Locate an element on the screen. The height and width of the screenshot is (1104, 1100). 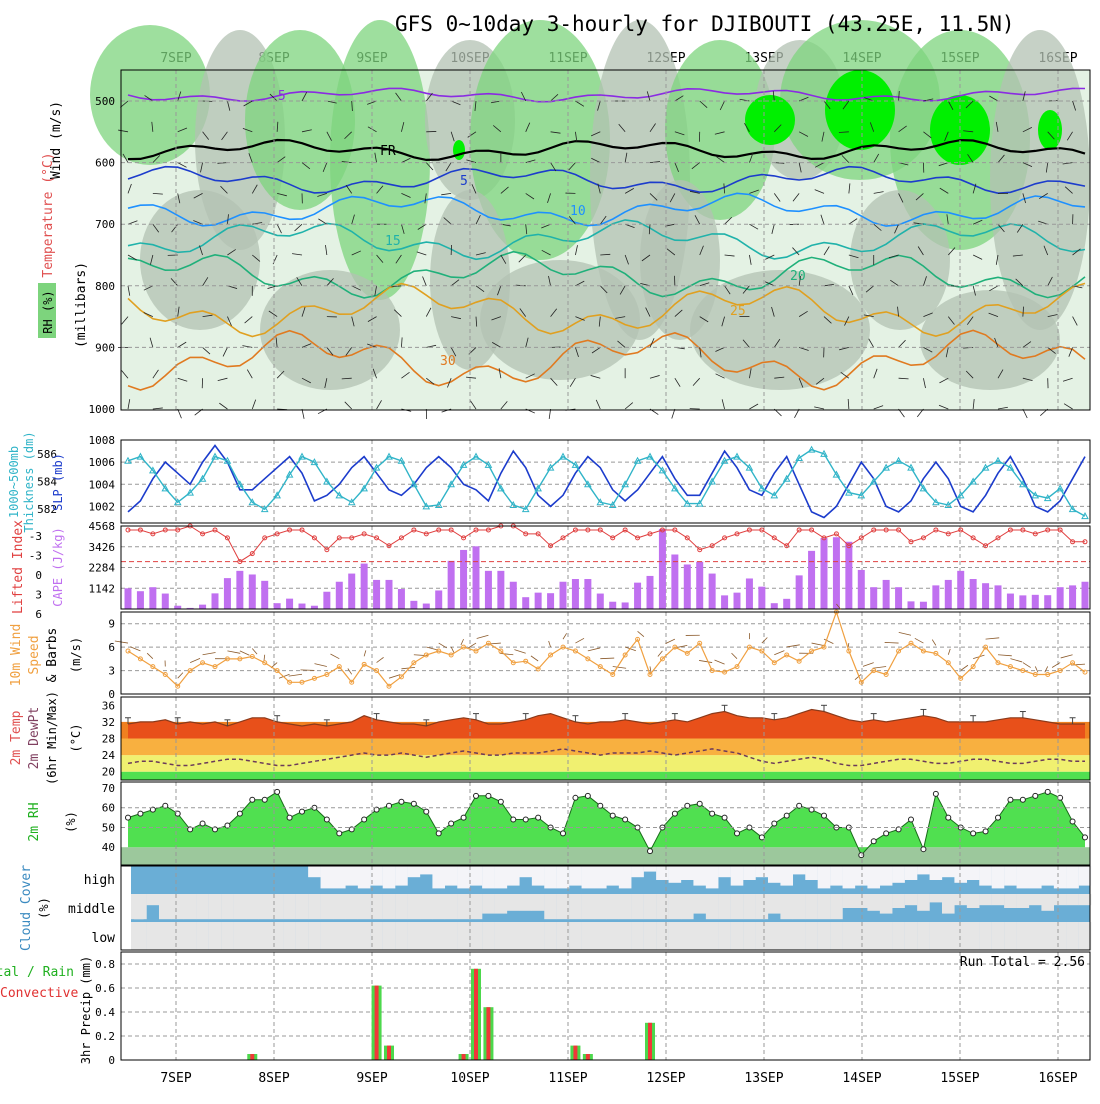
date-label-bottom: 15SEP is located at coordinates (959, 1078).